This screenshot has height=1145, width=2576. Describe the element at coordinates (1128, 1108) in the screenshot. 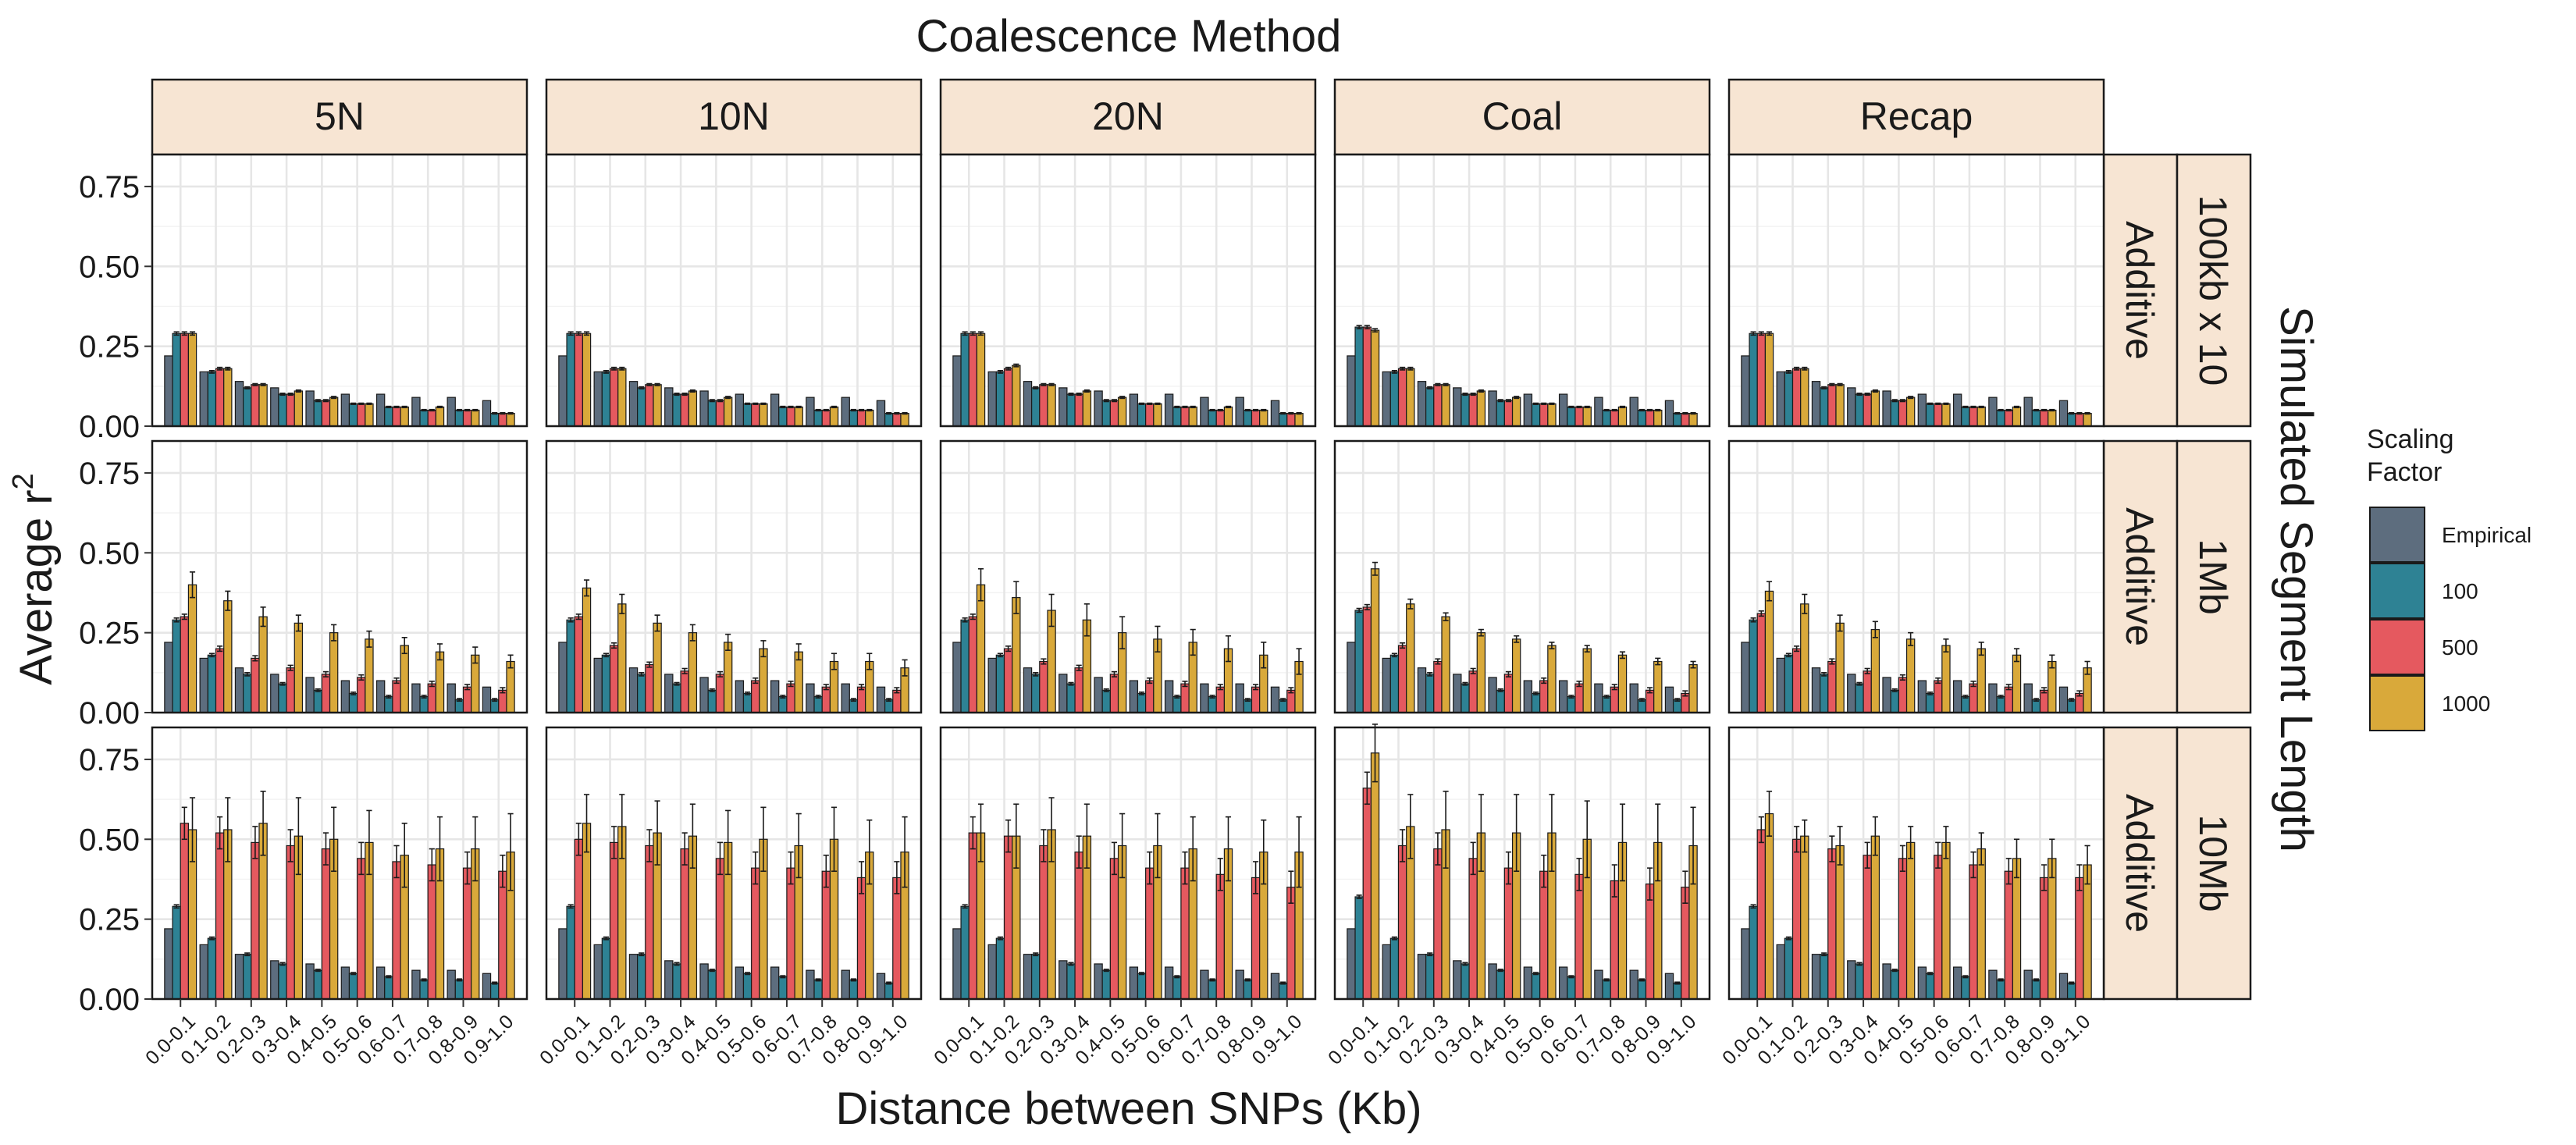

I see `x-axis-title: Distance between SNPs (Kb)` at that location.